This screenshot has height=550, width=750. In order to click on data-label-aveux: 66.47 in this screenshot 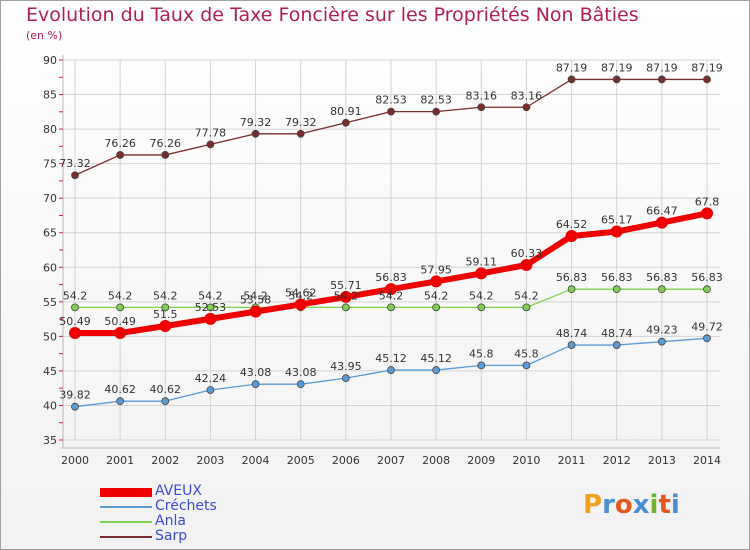, I will do `click(662, 211)`.